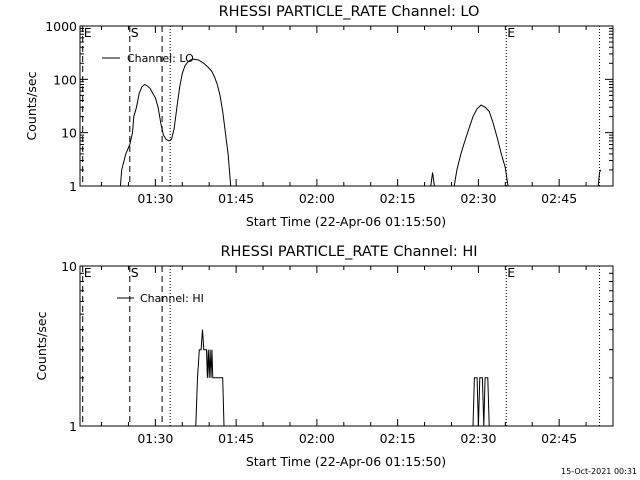 This screenshot has width=640, height=480. Describe the element at coordinates (348, 252) in the screenshot. I see `chart-title: RHESSI PARTICLE_RATE Channel: HI` at that location.